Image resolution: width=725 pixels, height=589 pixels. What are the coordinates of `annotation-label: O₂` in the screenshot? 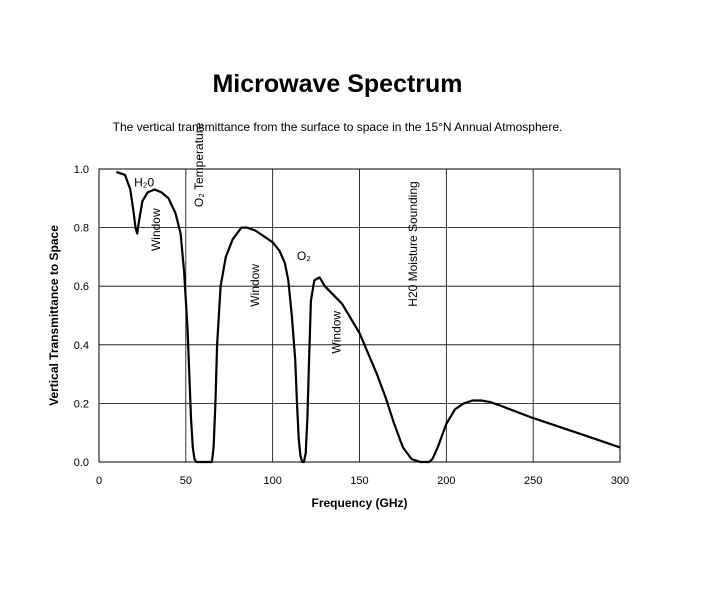 It's located at (304, 256).